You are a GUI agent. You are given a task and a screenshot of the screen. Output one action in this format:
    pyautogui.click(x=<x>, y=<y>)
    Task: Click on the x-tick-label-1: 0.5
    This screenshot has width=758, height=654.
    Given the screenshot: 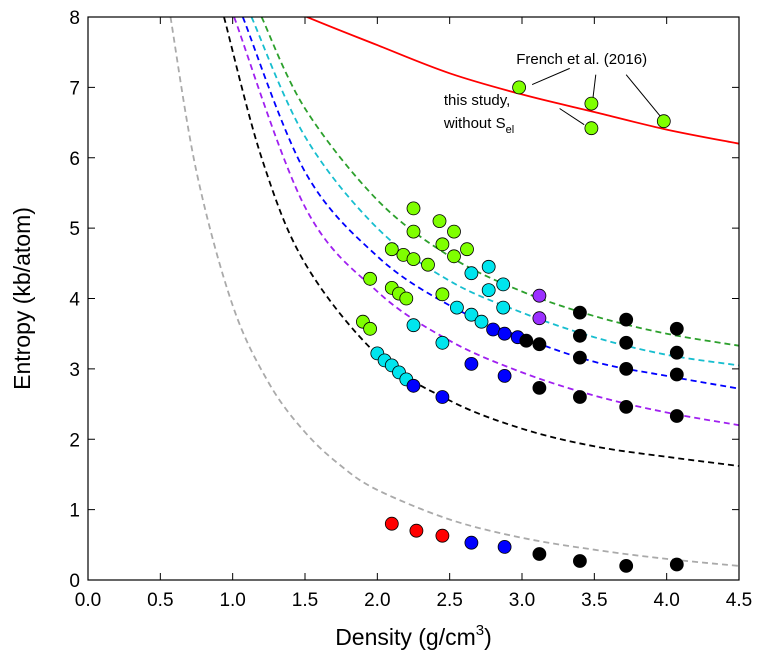 What is the action you would take?
    pyautogui.click(x=160, y=600)
    